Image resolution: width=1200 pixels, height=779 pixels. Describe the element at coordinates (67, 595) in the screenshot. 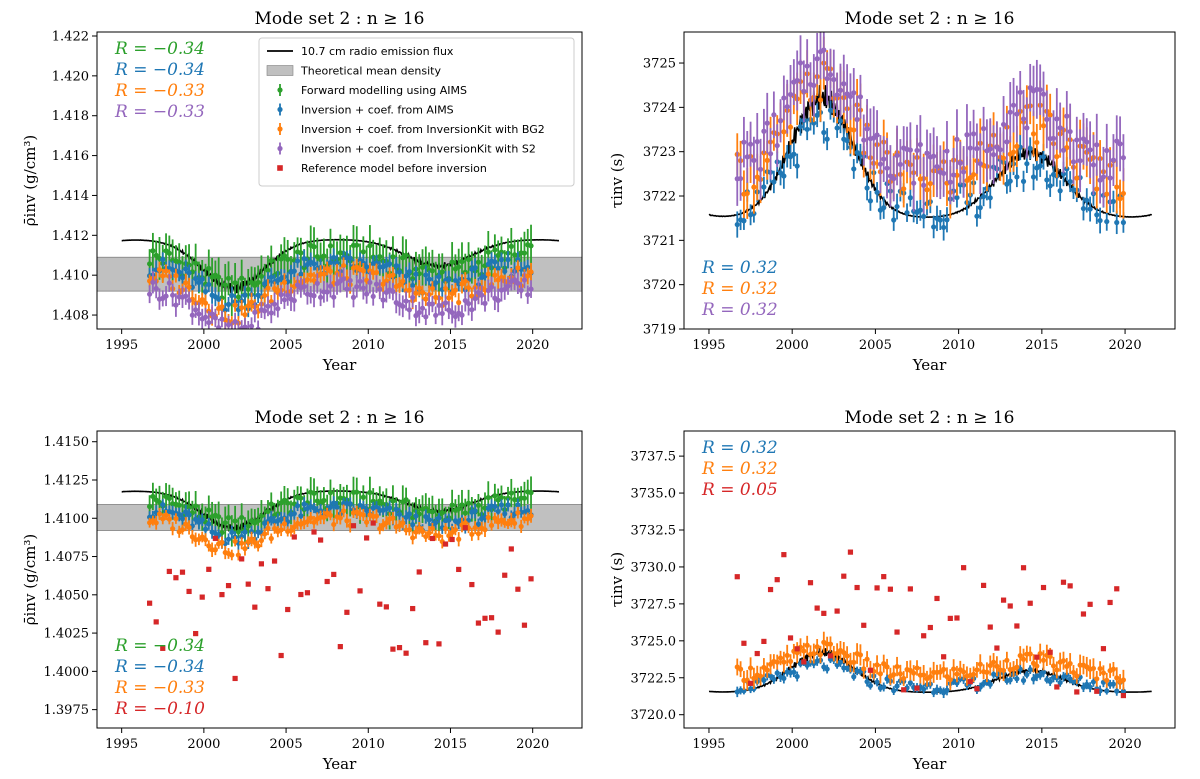

I see `y-tick-label: 1.4050` at that location.